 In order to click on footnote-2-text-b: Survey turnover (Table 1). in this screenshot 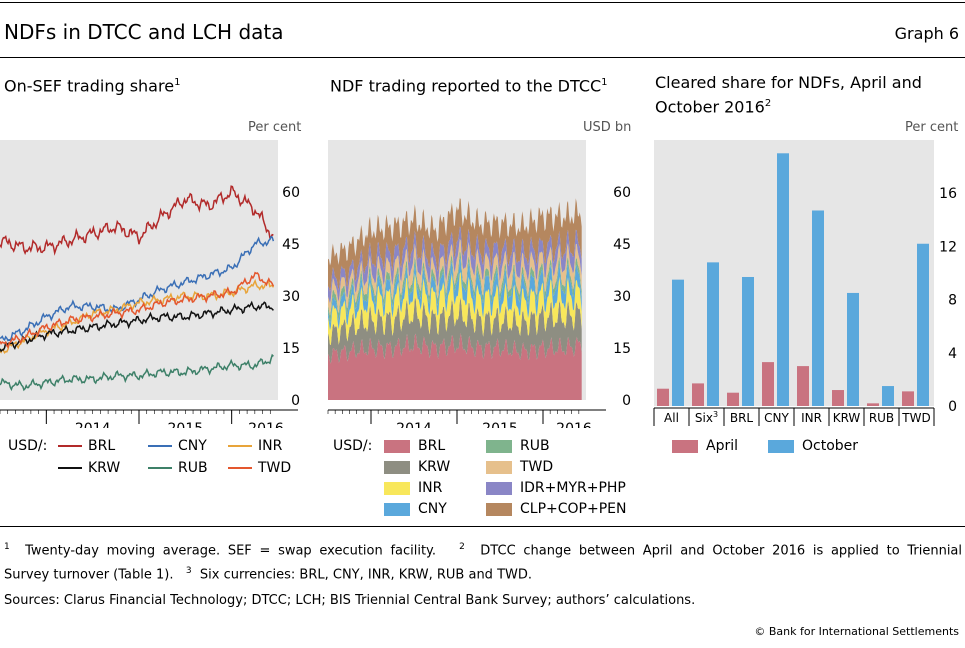, I will do `click(89, 575)`.